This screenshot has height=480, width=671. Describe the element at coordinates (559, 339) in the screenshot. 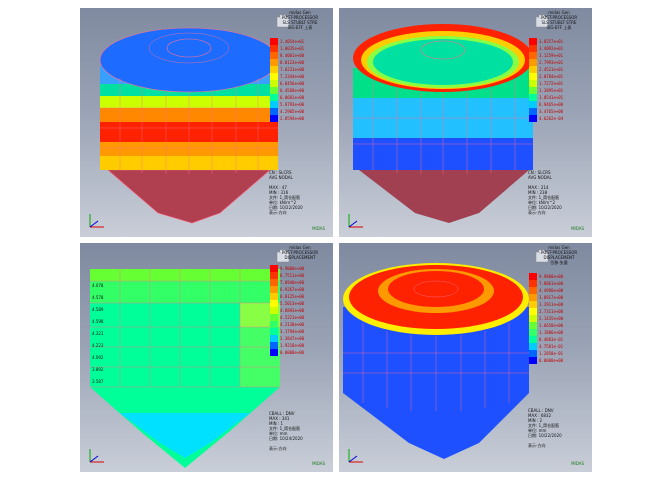

I see `legend-row: 8.4883e-01` at that location.